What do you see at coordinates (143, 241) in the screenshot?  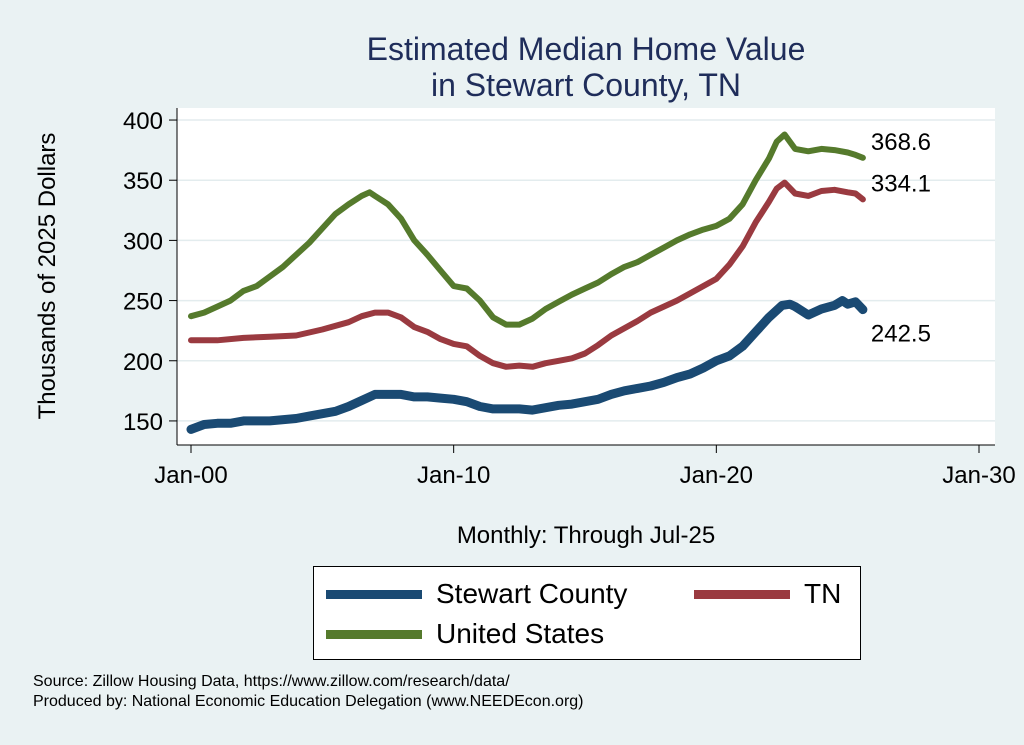 I see `y-tick-label-300: 300` at bounding box center [143, 241].